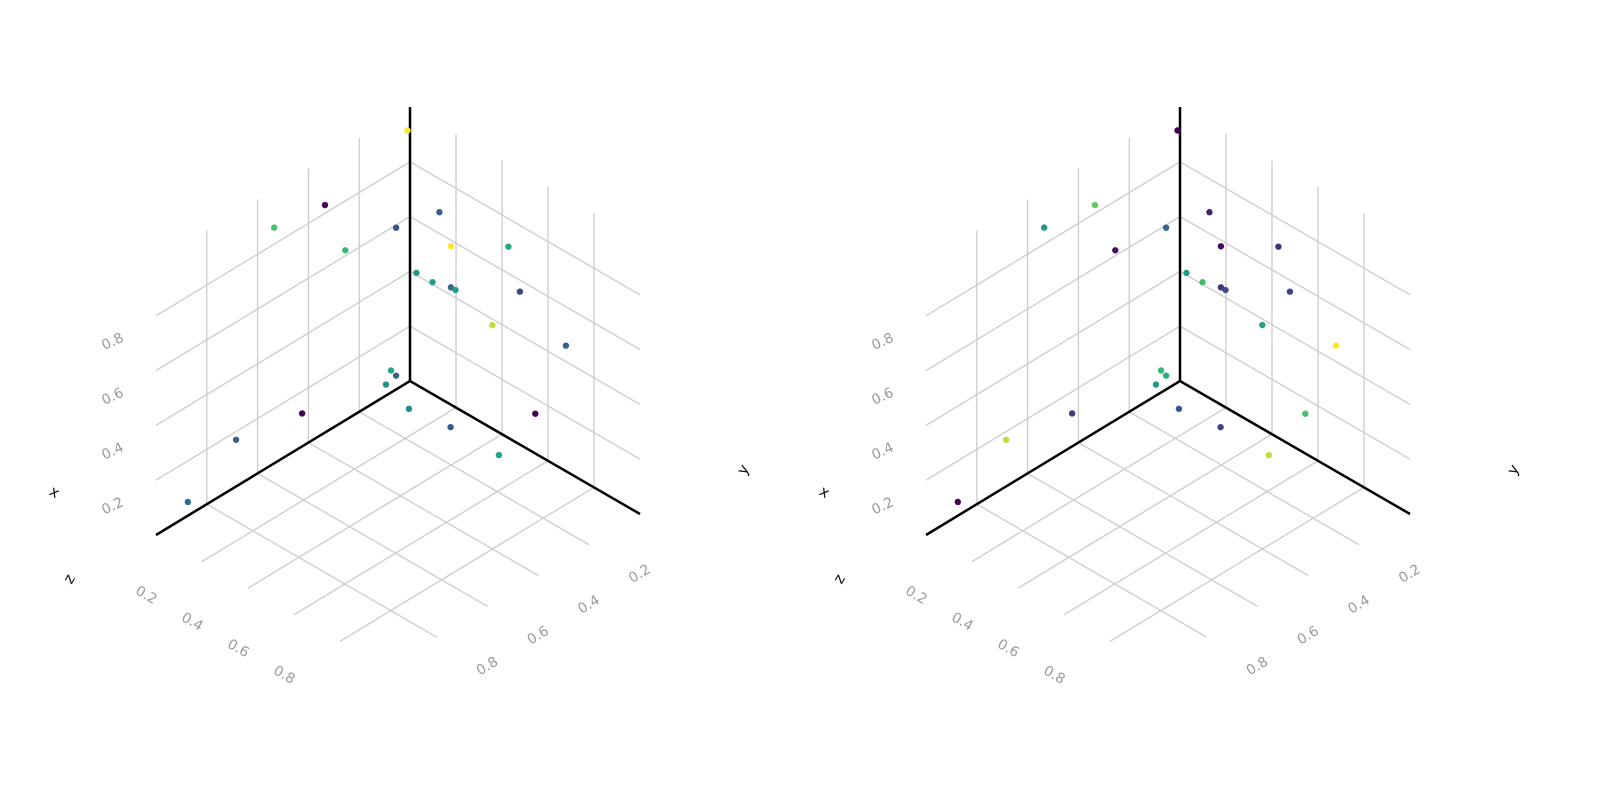 This screenshot has width=1600, height=800. Describe the element at coordinates (882, 506) in the screenshot. I see `z-tick-label-0: 0.2` at that location.